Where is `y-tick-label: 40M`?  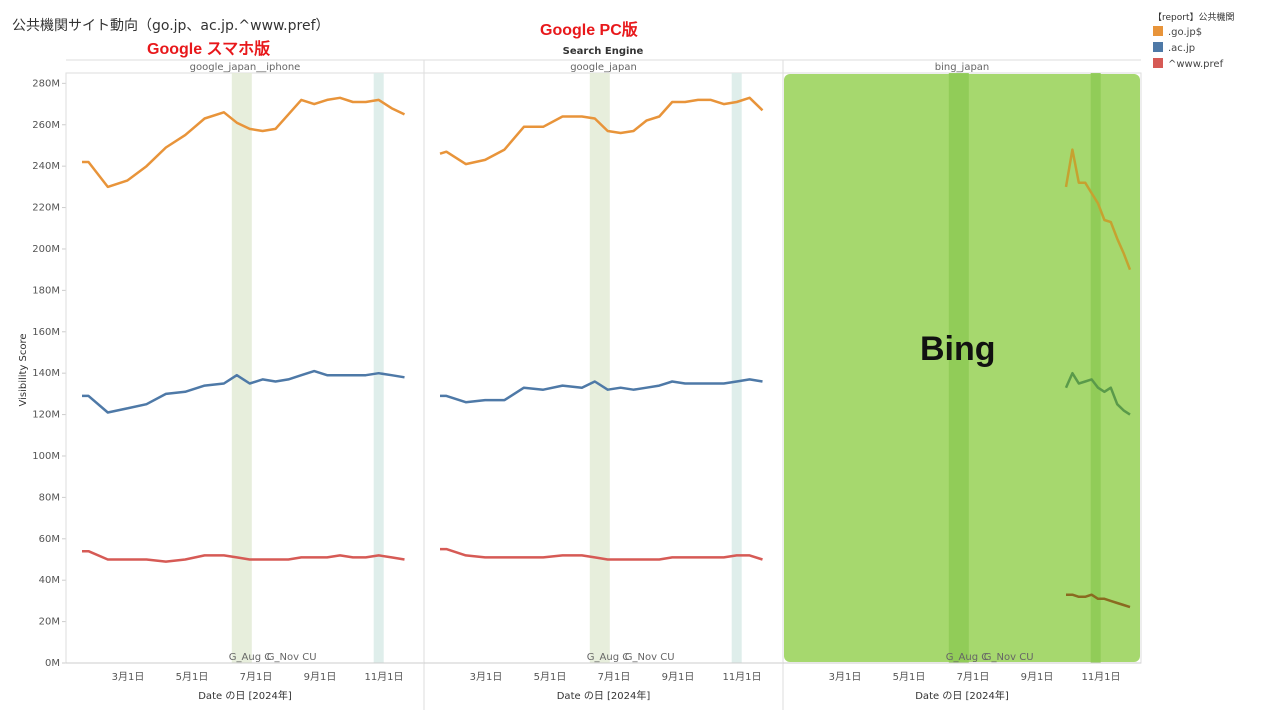
y-tick-label: 40M is located at coordinates (49, 580).